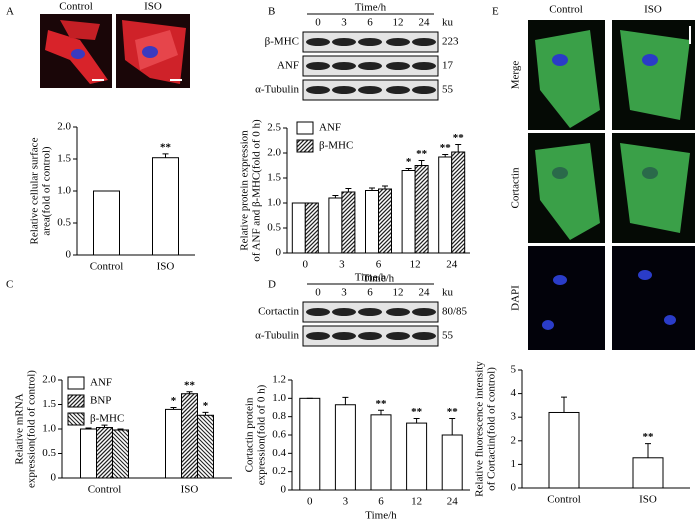 Image resolution: width=700 pixels, height=530 pixels. I want to click on blot-row-label: ANF, so click(288, 66).